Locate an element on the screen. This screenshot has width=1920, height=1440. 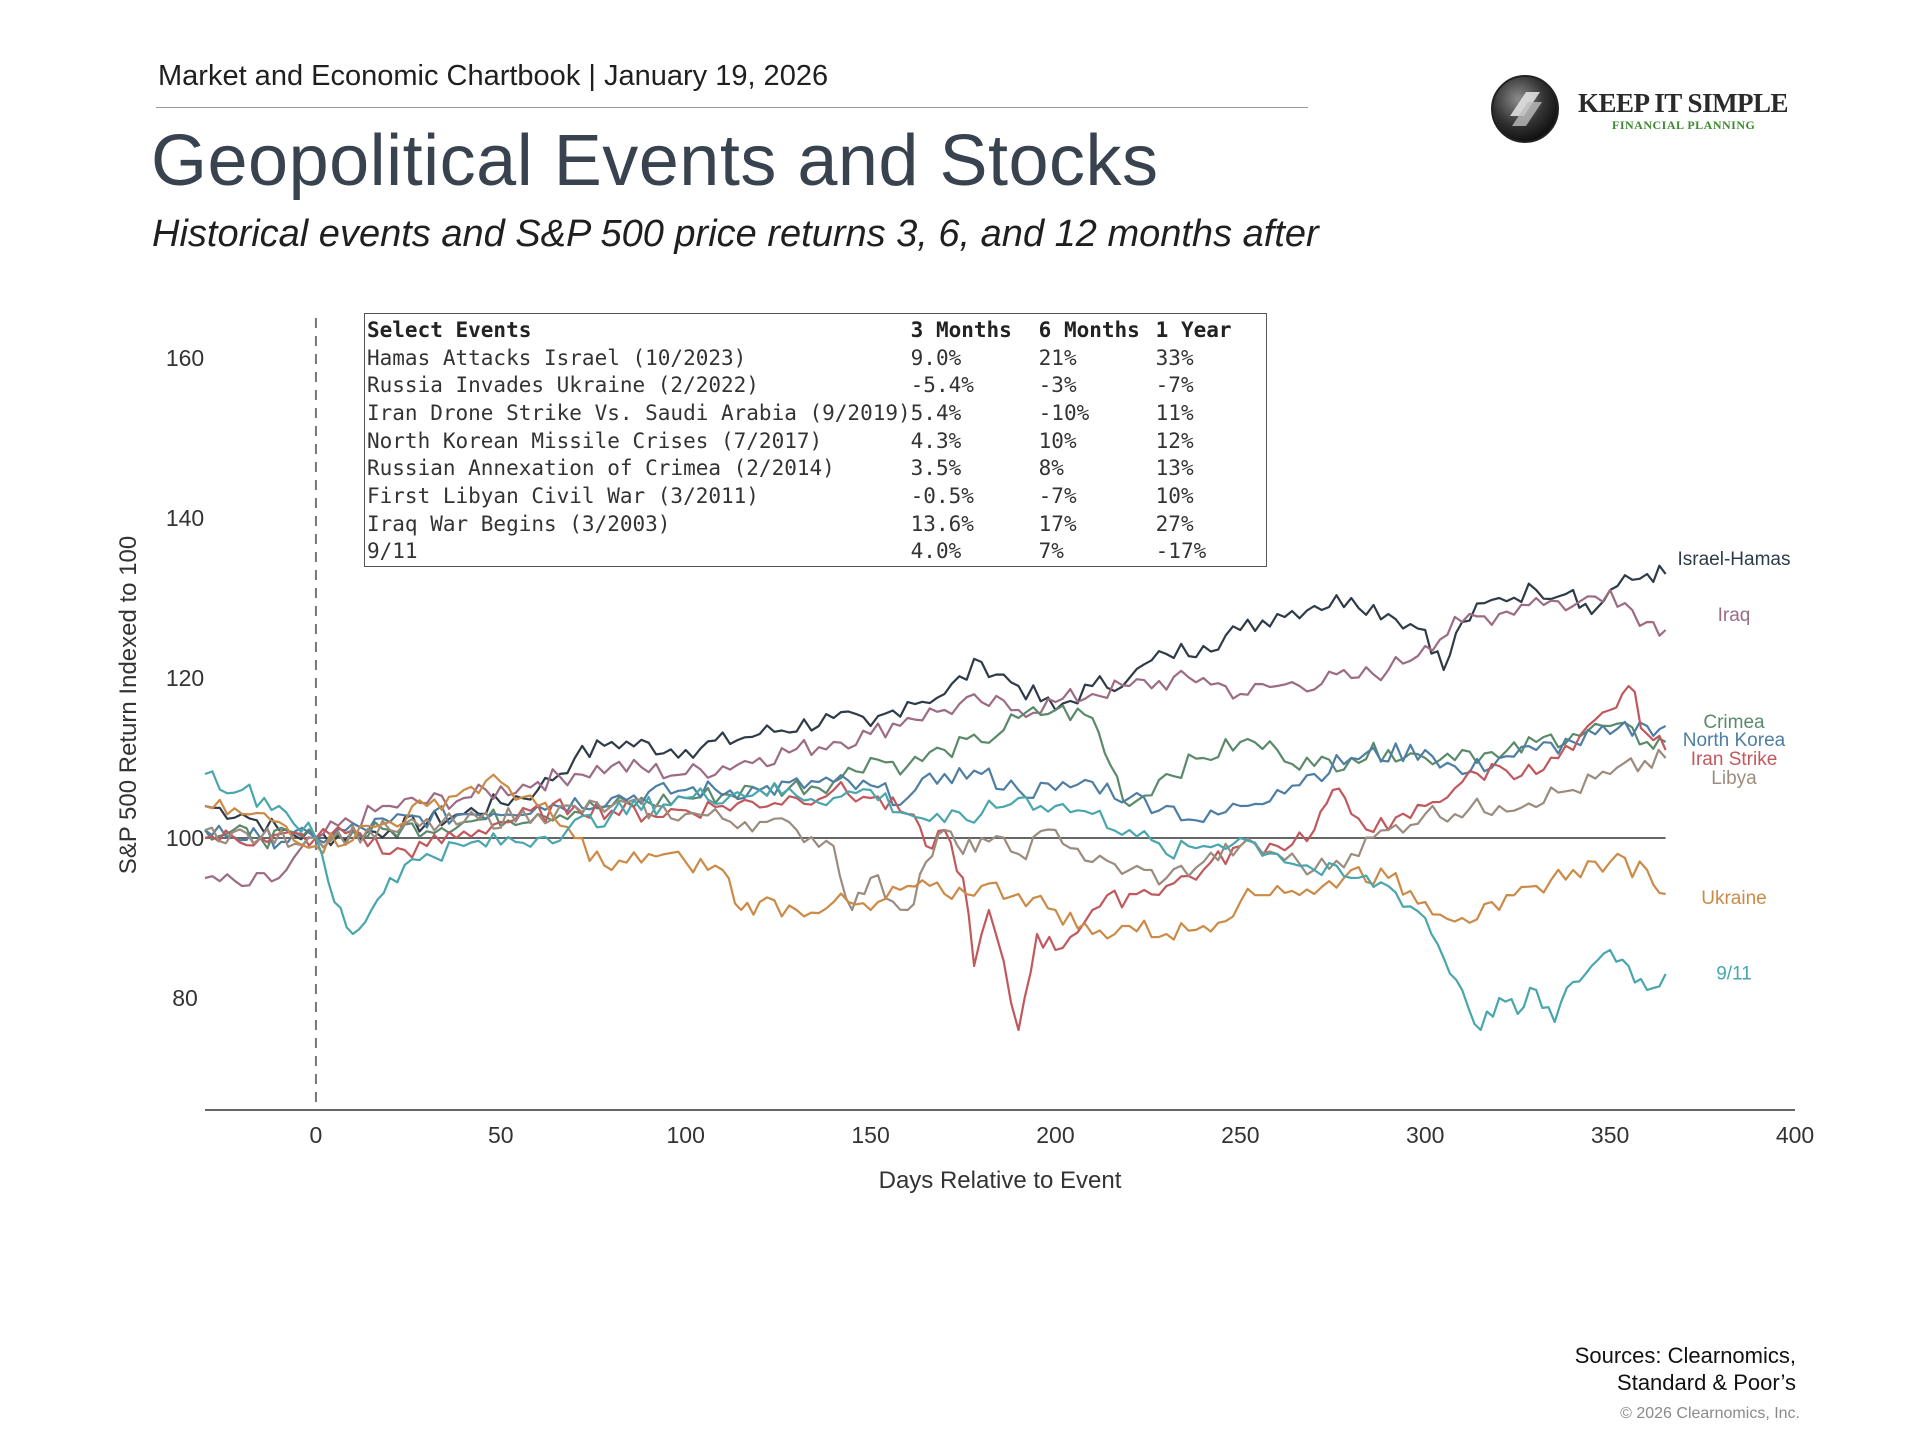
sources-line-1: Sources: Clearnomics, is located at coordinates (1685, 1355).